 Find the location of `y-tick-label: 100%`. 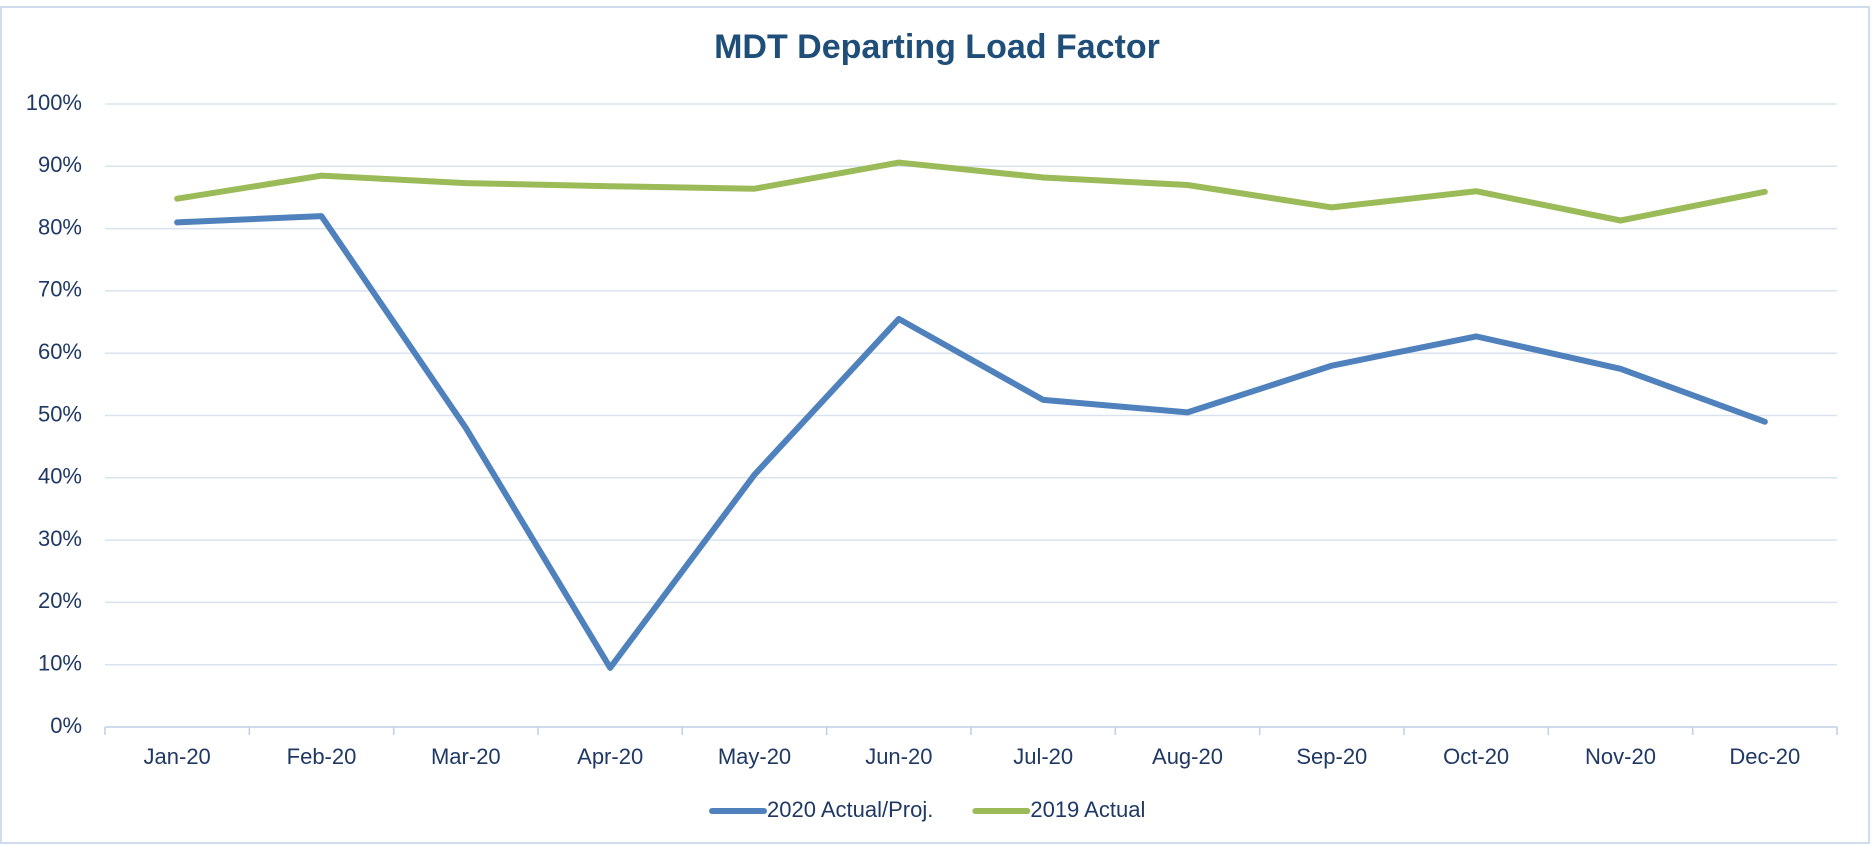

y-tick-label: 100% is located at coordinates (54, 102).